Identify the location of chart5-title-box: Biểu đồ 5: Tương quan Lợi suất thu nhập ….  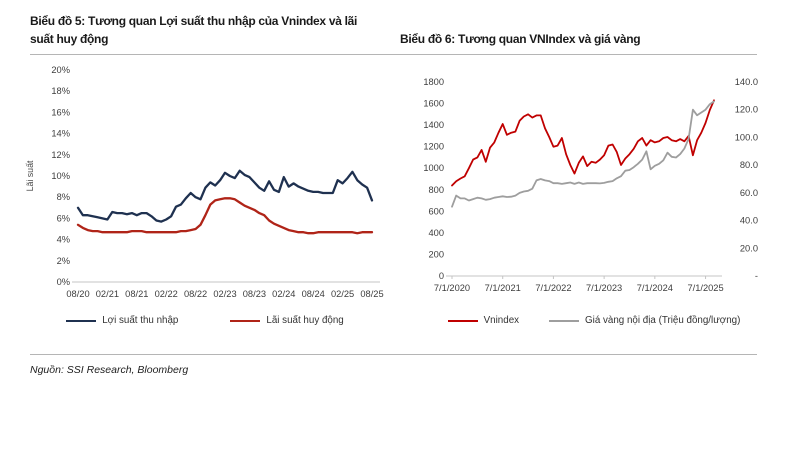
(206, 28).